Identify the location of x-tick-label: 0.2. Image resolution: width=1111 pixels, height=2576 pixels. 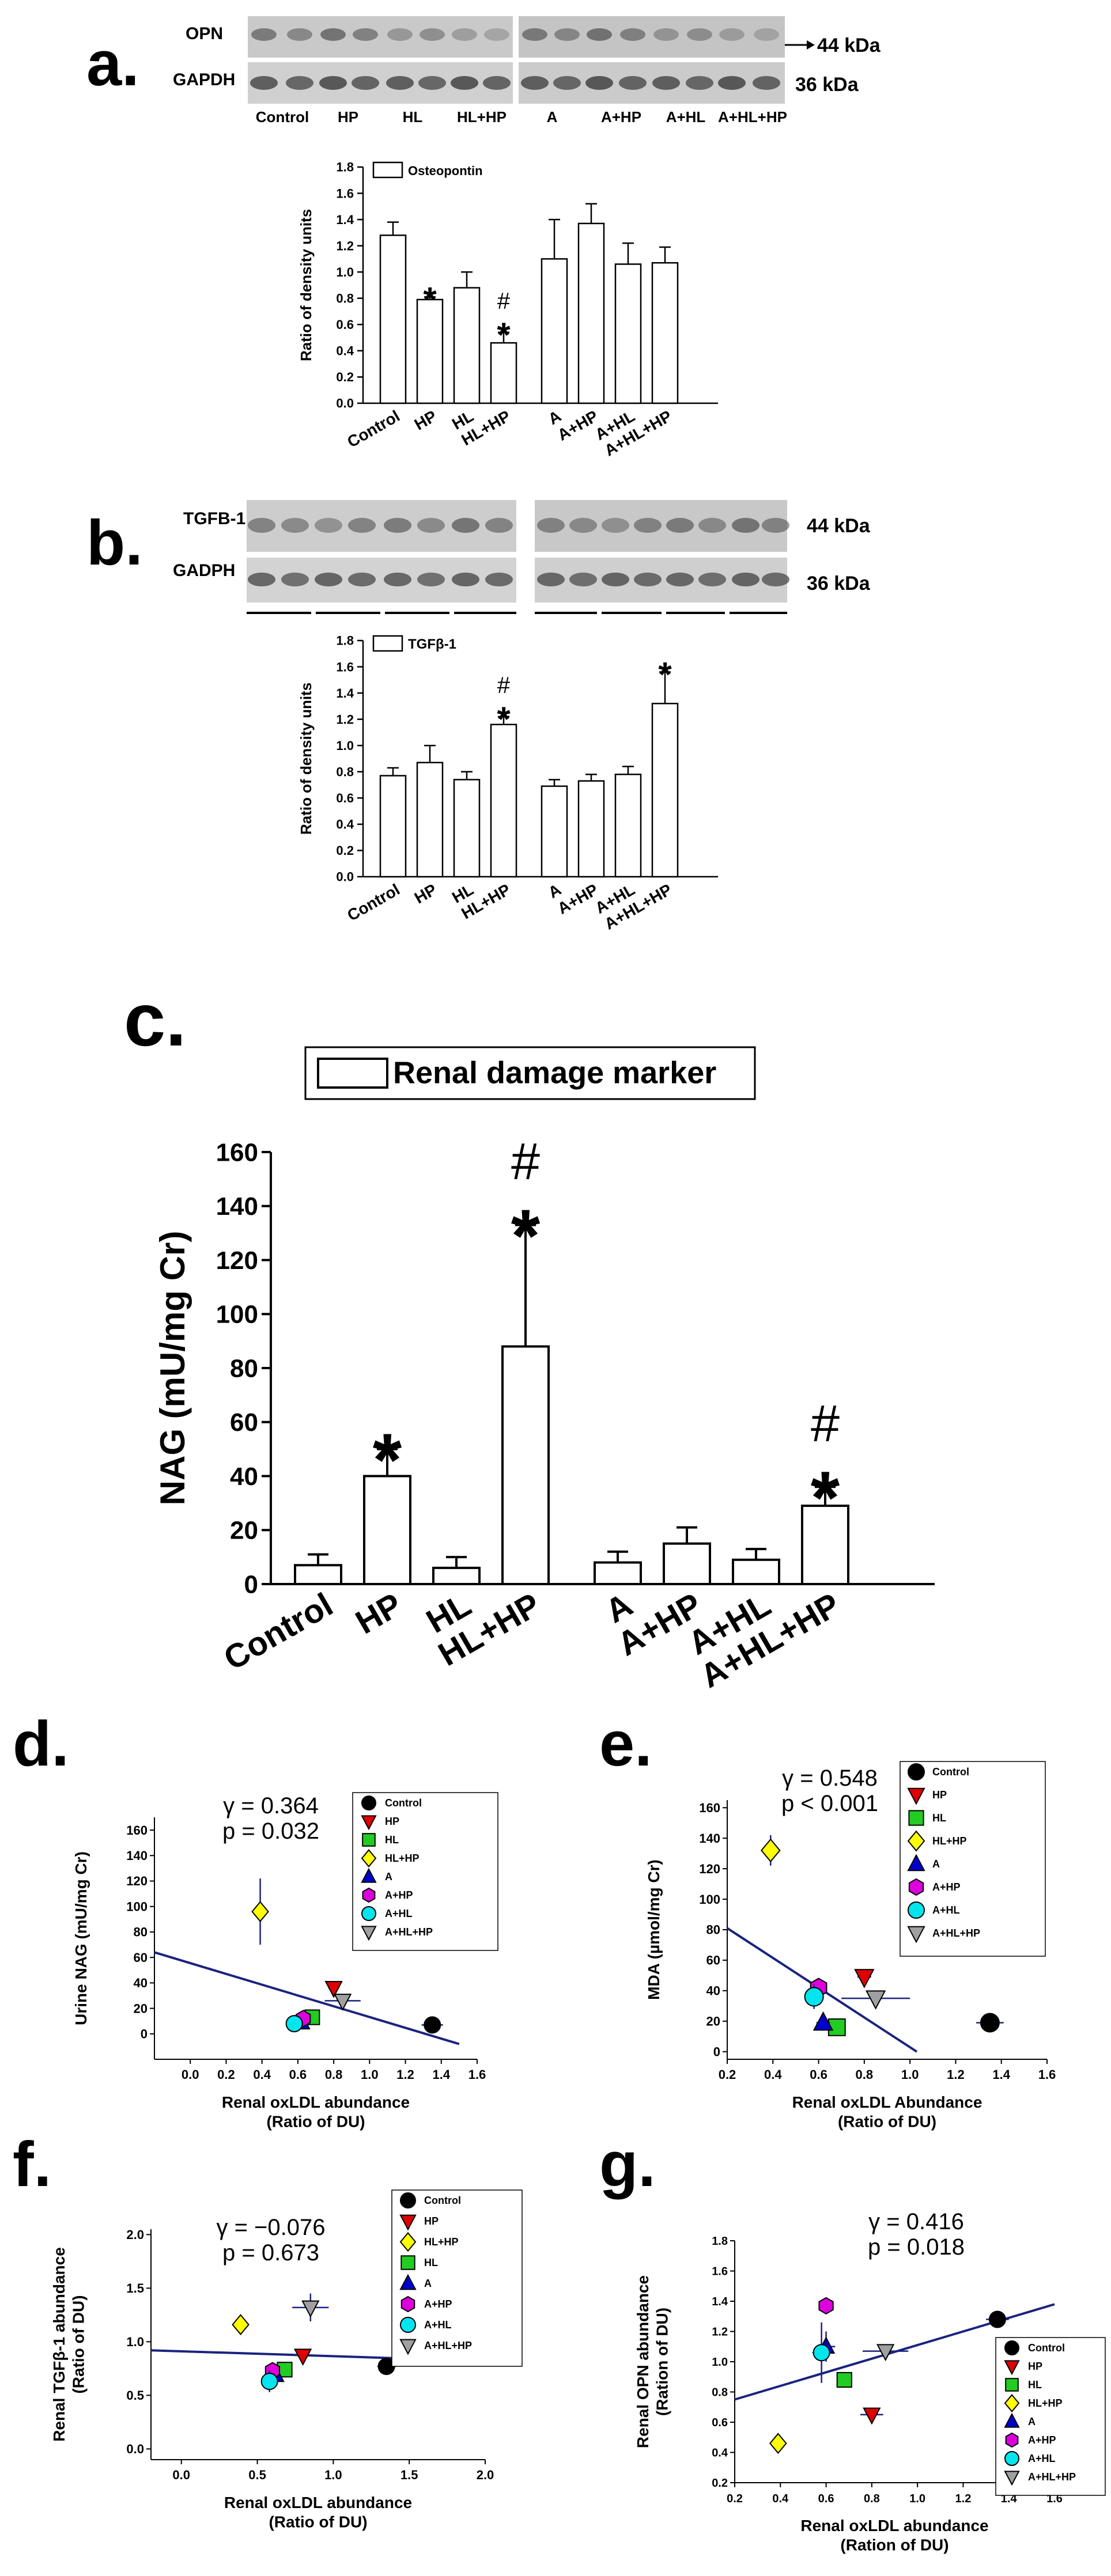
(735, 2498).